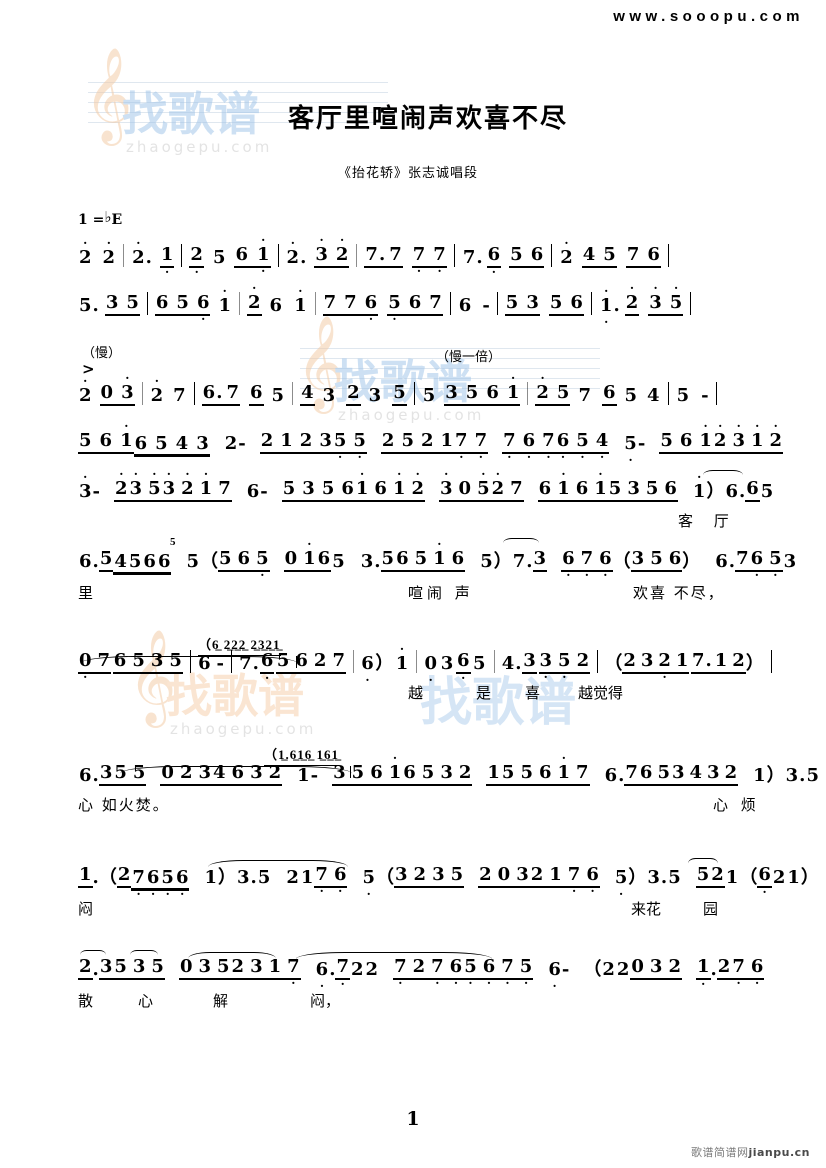 This screenshot has width=826, height=1168. I want to click on note: 4 ·, so click(602, 447).